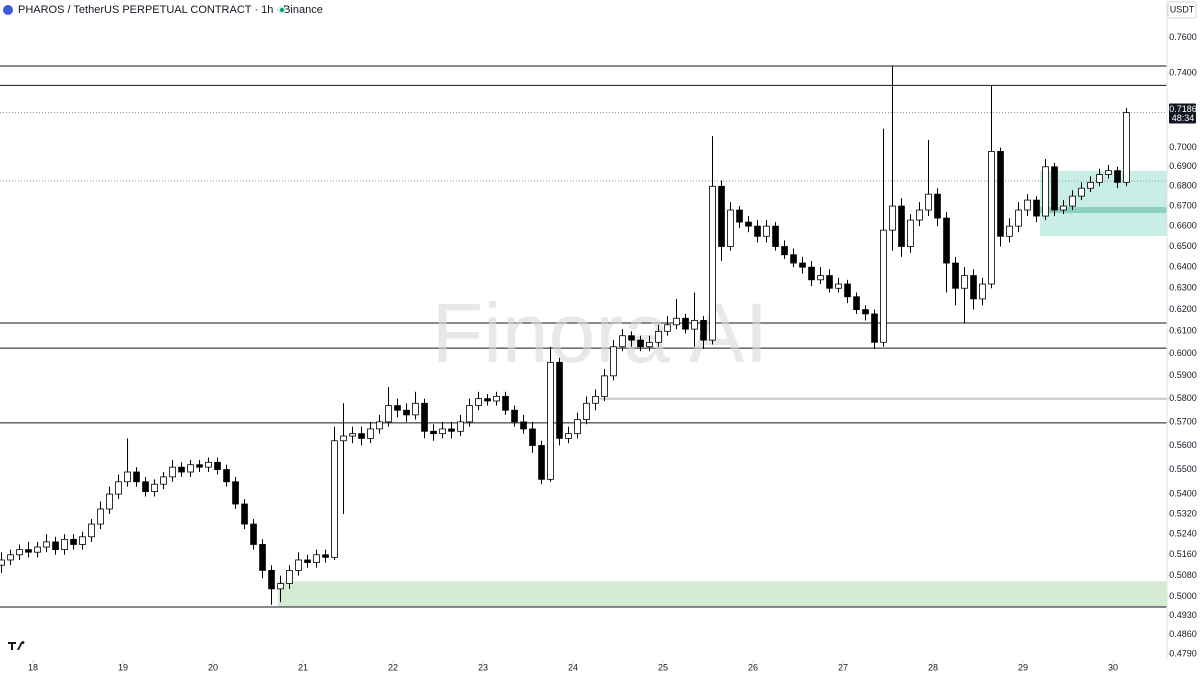 The height and width of the screenshot is (675, 1200). What do you see at coordinates (1183, 288) in the screenshot?
I see `y-tick-label: 0.6300` at bounding box center [1183, 288].